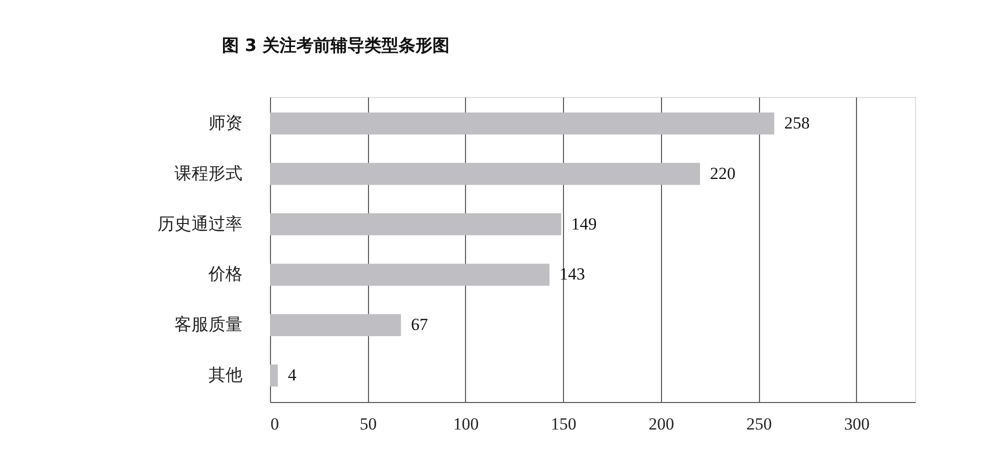  I want to click on y-tick-label: 课程形式, so click(208, 173).